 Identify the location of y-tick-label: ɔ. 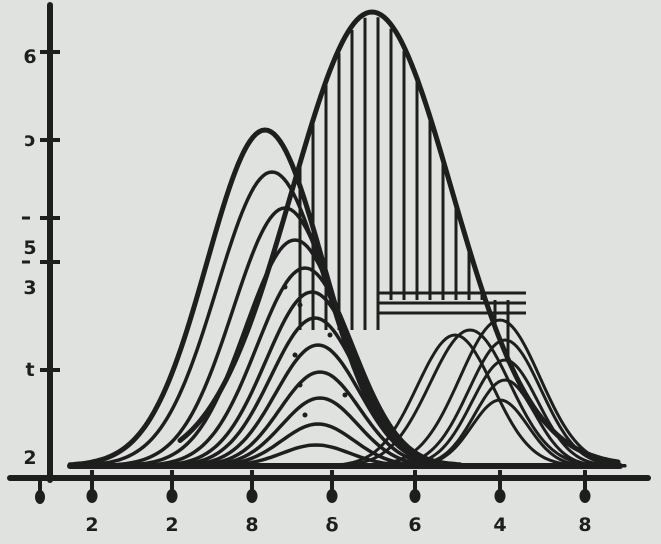
(30, 140).